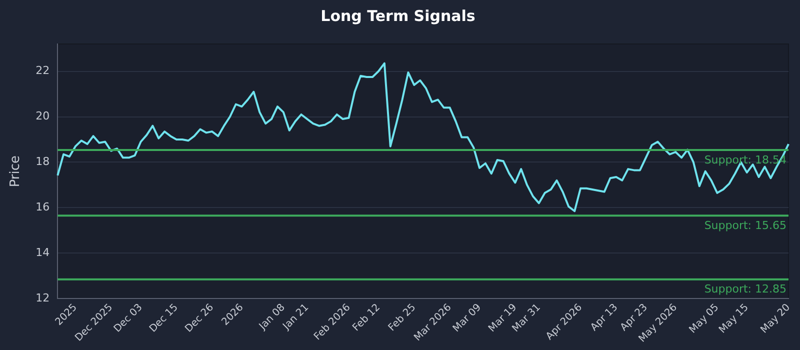  What do you see at coordinates (366, 318) in the screenshot?
I see `x-tick-label: Feb 12` at bounding box center [366, 318].